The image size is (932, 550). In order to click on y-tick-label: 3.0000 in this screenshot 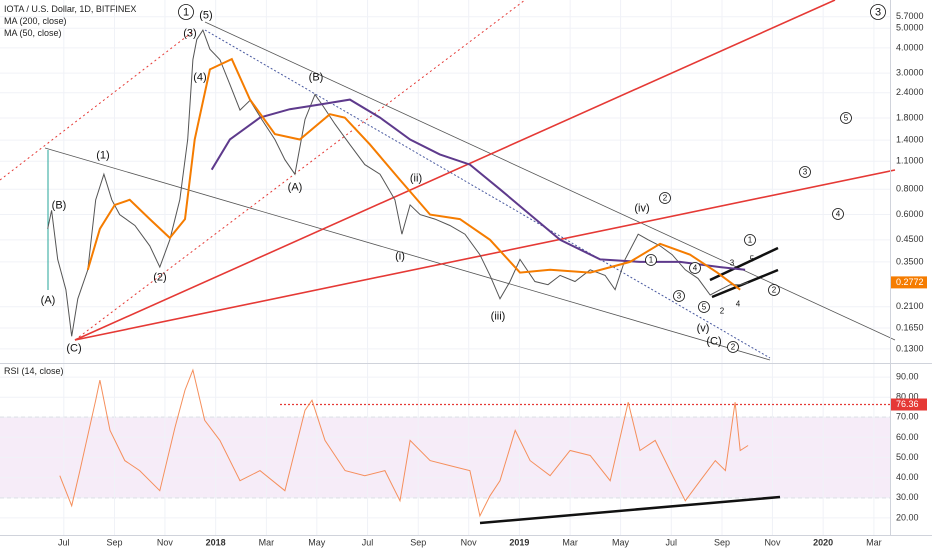, I will do `click(910, 73)`.